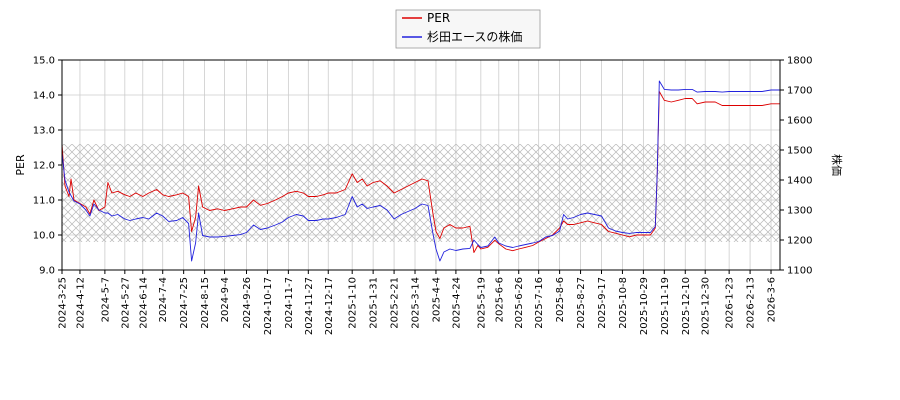 The height and width of the screenshot is (400, 900). Describe the element at coordinates (474, 36) in the screenshot. I see `legend-label-stock-price: 杉田エースの株価` at that location.